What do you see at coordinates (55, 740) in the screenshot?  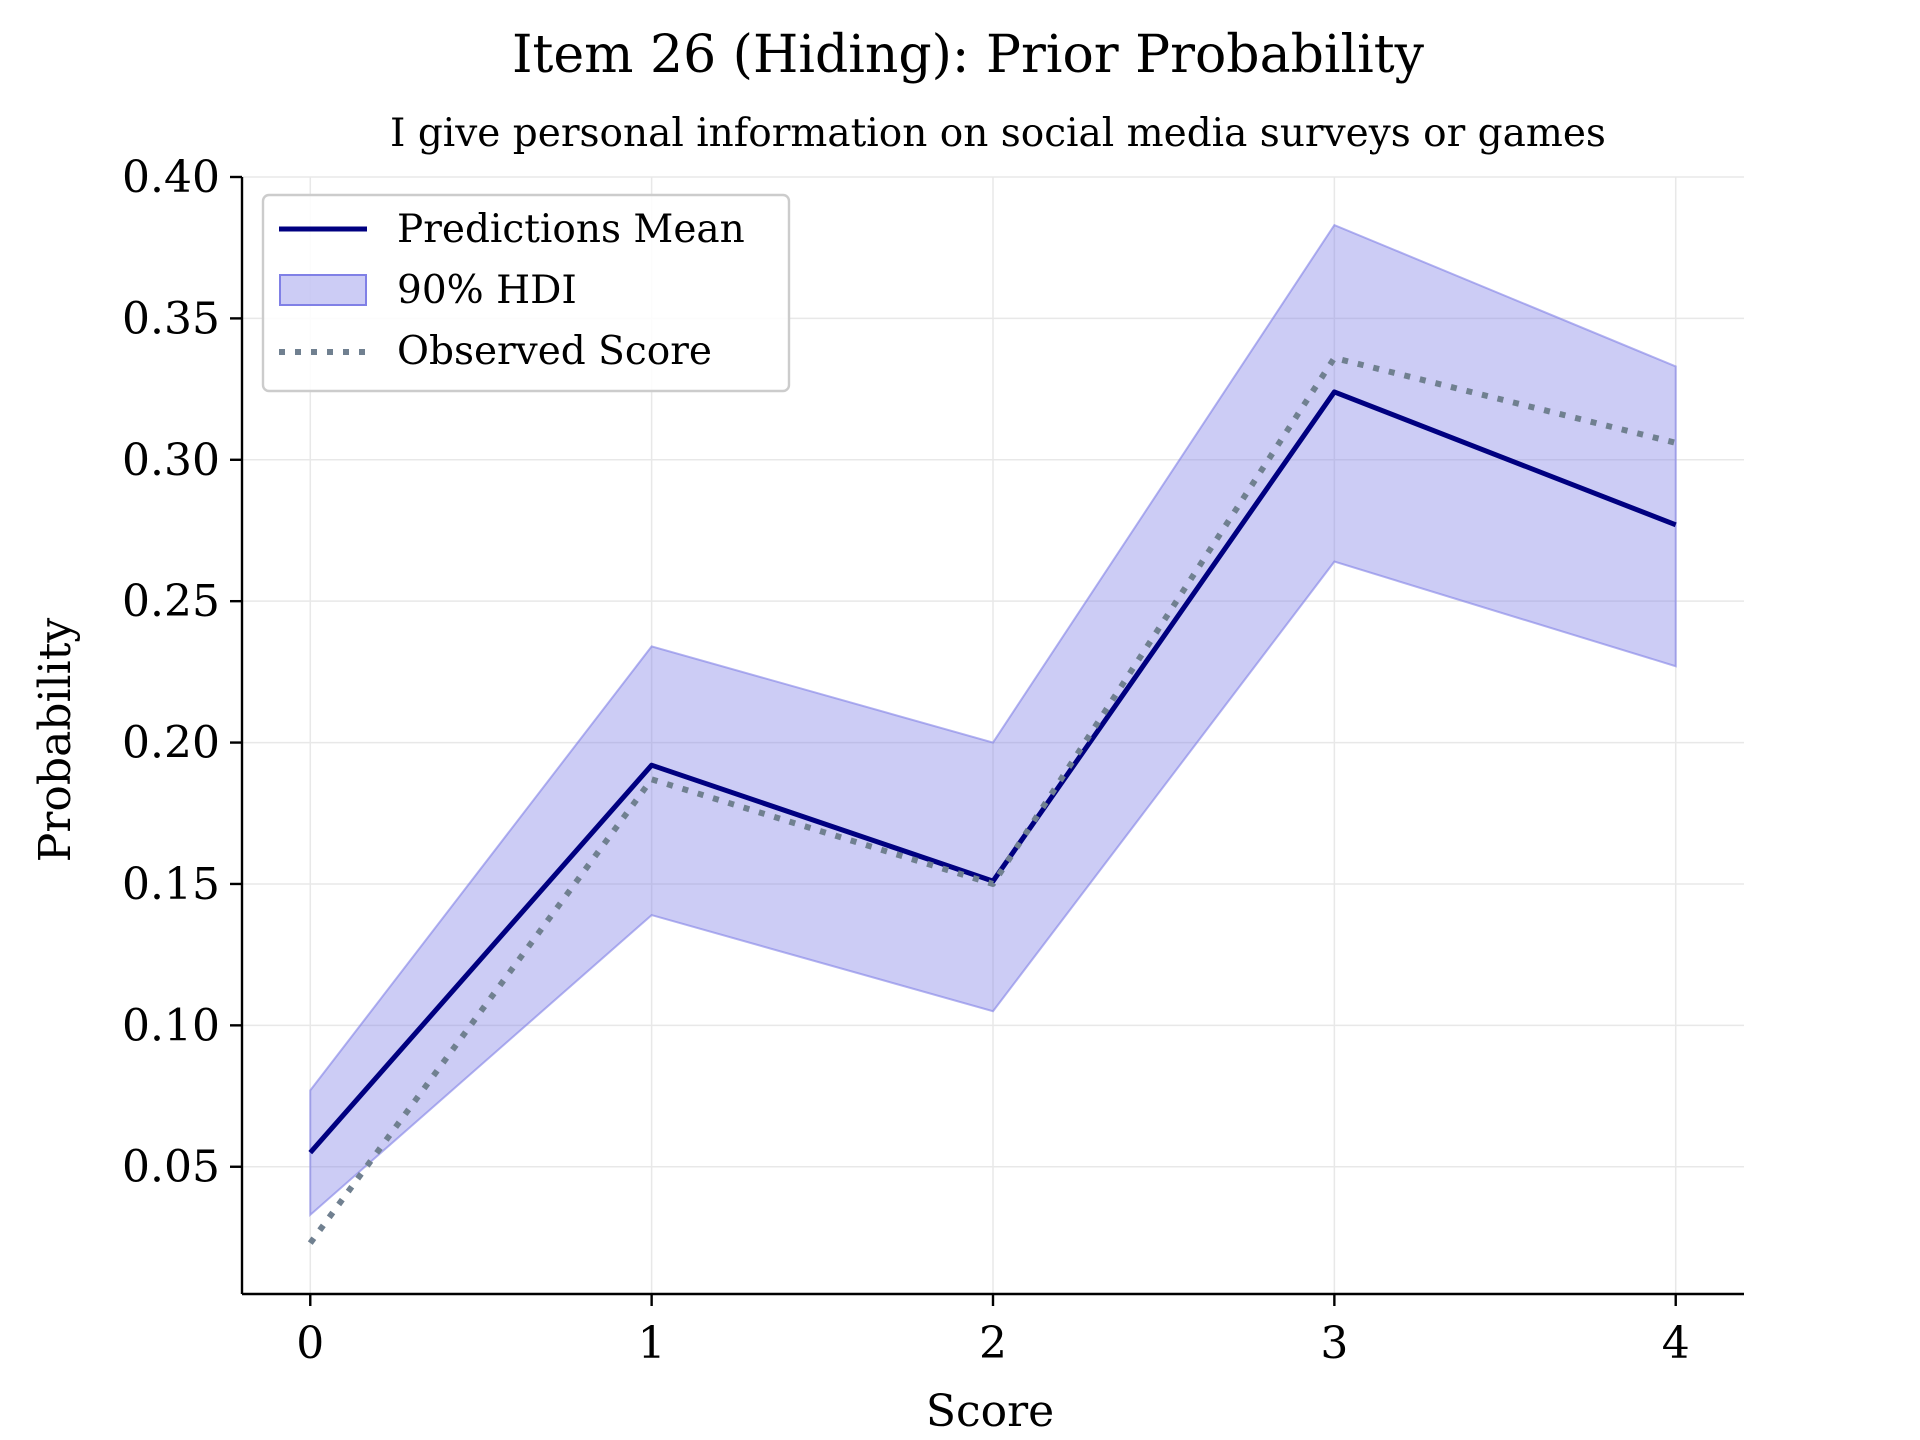 I see `y-axis-label: Probability` at bounding box center [55, 740].